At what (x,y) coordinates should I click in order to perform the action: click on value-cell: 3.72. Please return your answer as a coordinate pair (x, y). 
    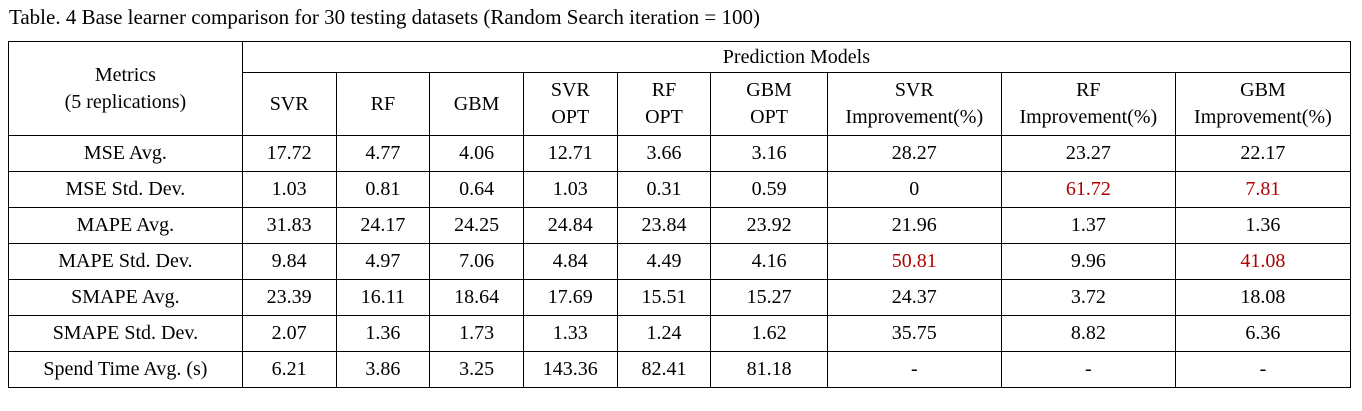
    Looking at the image, I should click on (1088, 297).